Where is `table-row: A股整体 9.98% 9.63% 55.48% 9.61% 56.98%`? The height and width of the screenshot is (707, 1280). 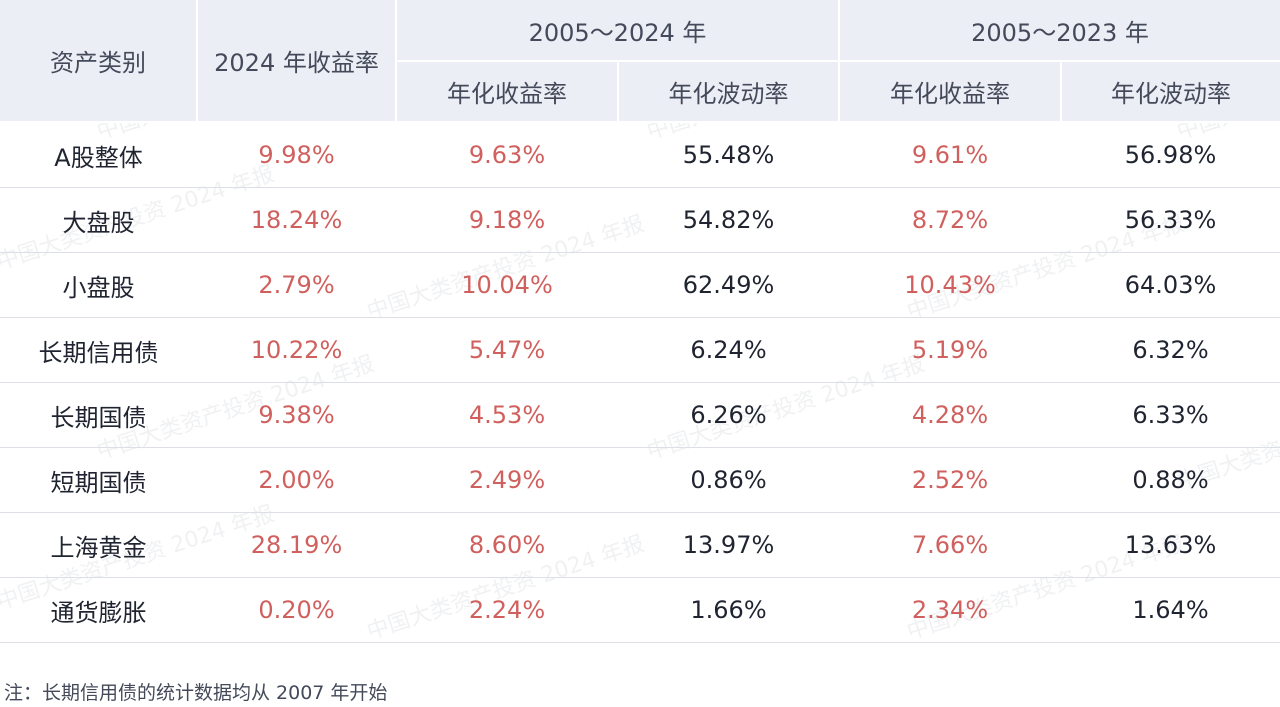 table-row: A股整体 9.98% 9.63% 55.48% 9.61% 56.98% is located at coordinates (640, 155).